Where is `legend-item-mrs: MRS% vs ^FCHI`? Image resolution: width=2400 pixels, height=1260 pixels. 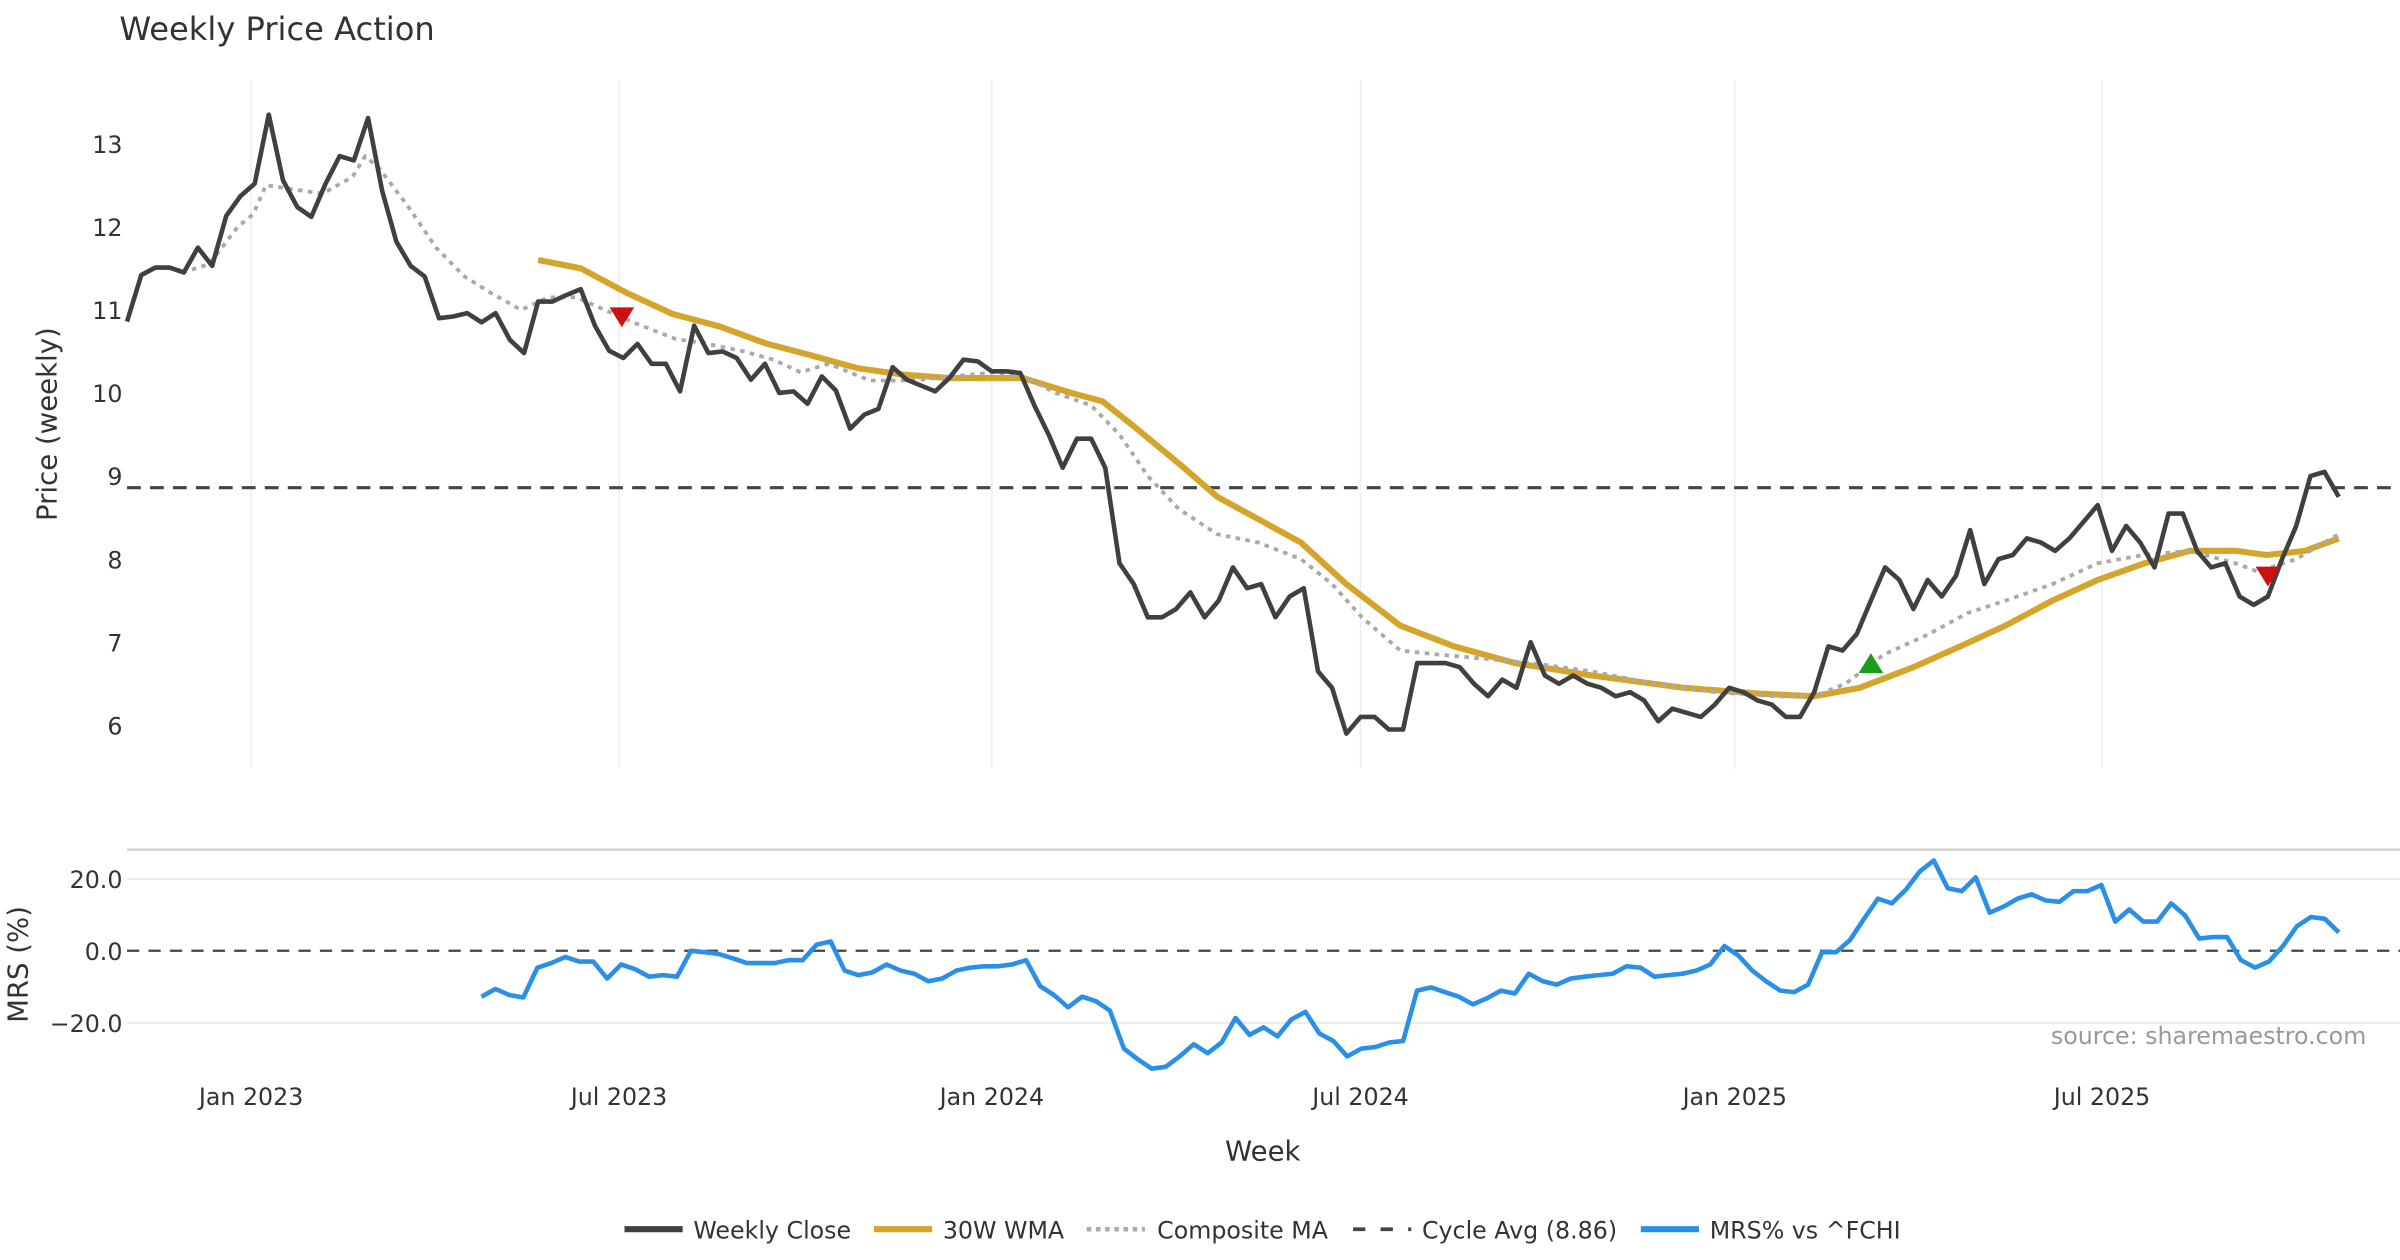
legend-item-mrs: MRS% vs ^FCHI is located at coordinates (1770, 1230).